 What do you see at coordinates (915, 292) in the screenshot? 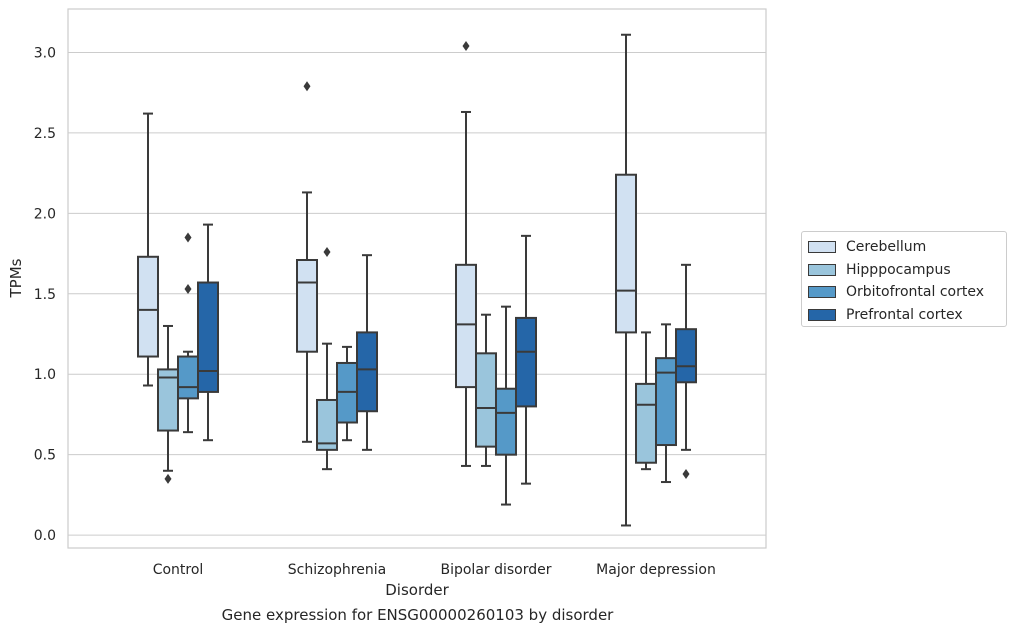
I see `legend-label-orbitofrontal-cortex: Orbitofrontal cortex` at bounding box center [915, 292].